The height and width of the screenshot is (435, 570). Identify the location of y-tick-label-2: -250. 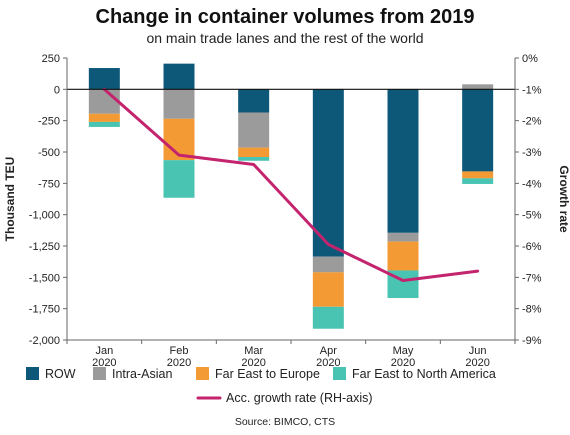
(49, 122).